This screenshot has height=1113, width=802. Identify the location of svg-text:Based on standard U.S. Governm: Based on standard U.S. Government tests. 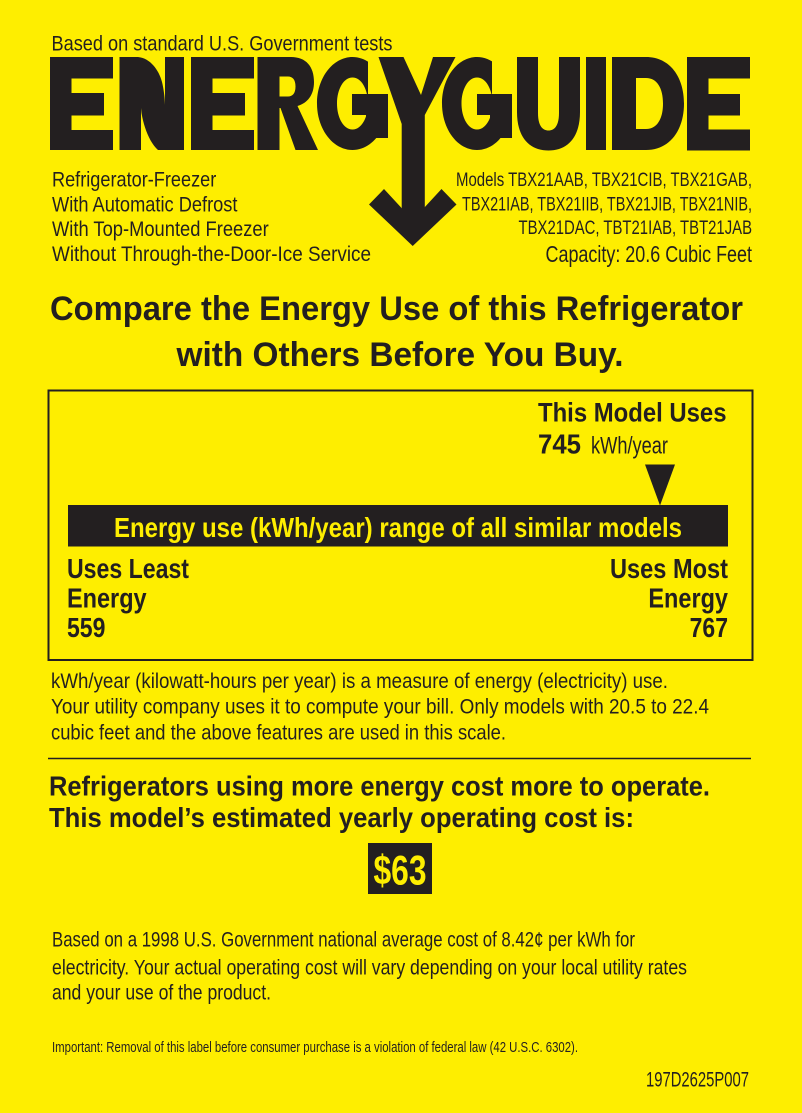
(222, 43).